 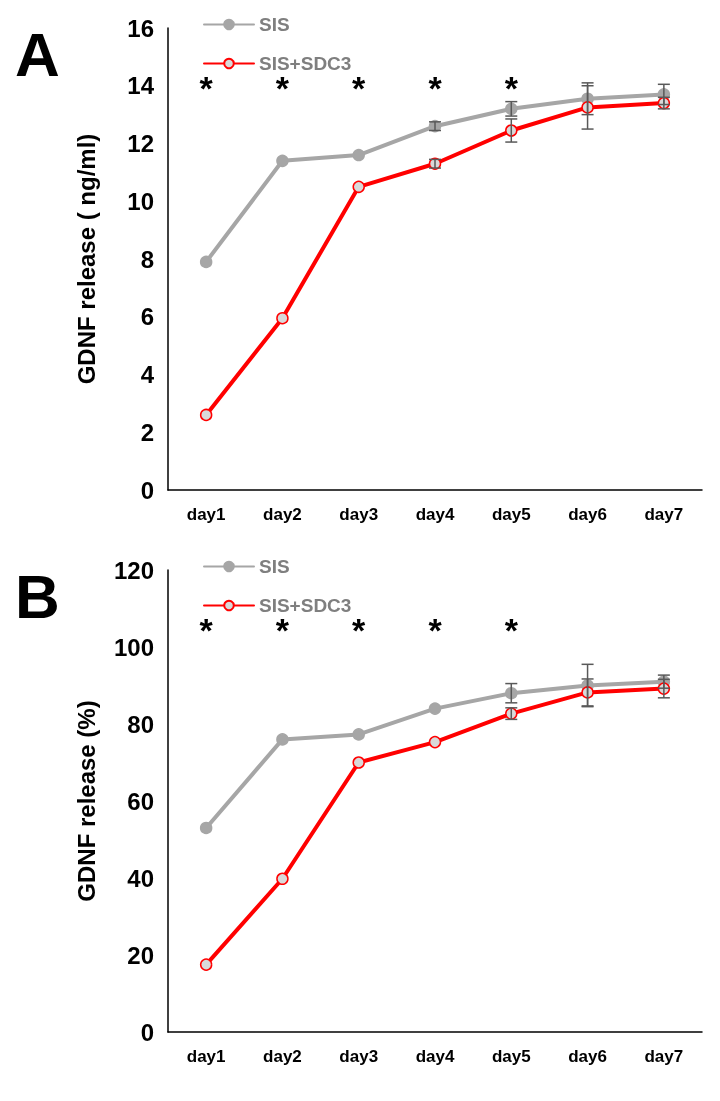 What do you see at coordinates (140, 801) in the screenshot?
I see `y-tick-label: 60` at bounding box center [140, 801].